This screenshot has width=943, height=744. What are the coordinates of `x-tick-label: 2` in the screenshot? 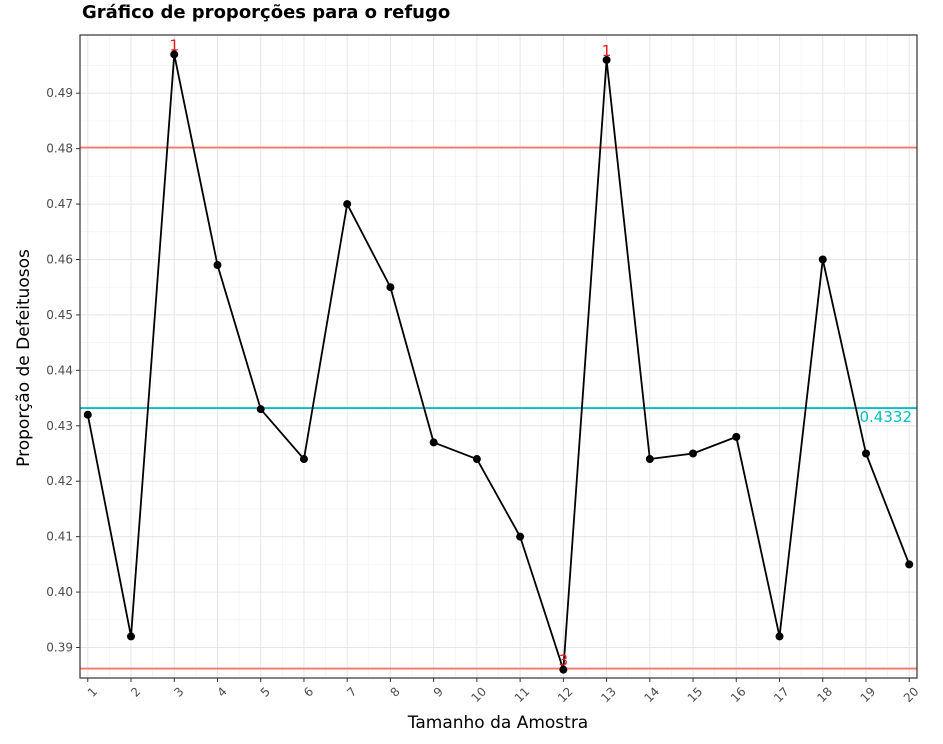 It's located at (135, 691).